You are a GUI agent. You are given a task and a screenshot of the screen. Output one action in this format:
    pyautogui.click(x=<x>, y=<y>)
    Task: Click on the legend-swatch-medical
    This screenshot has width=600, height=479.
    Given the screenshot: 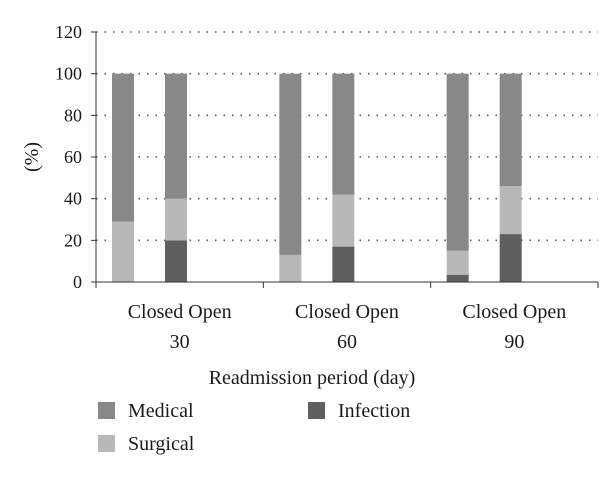 What is the action you would take?
    pyautogui.click(x=106, y=410)
    